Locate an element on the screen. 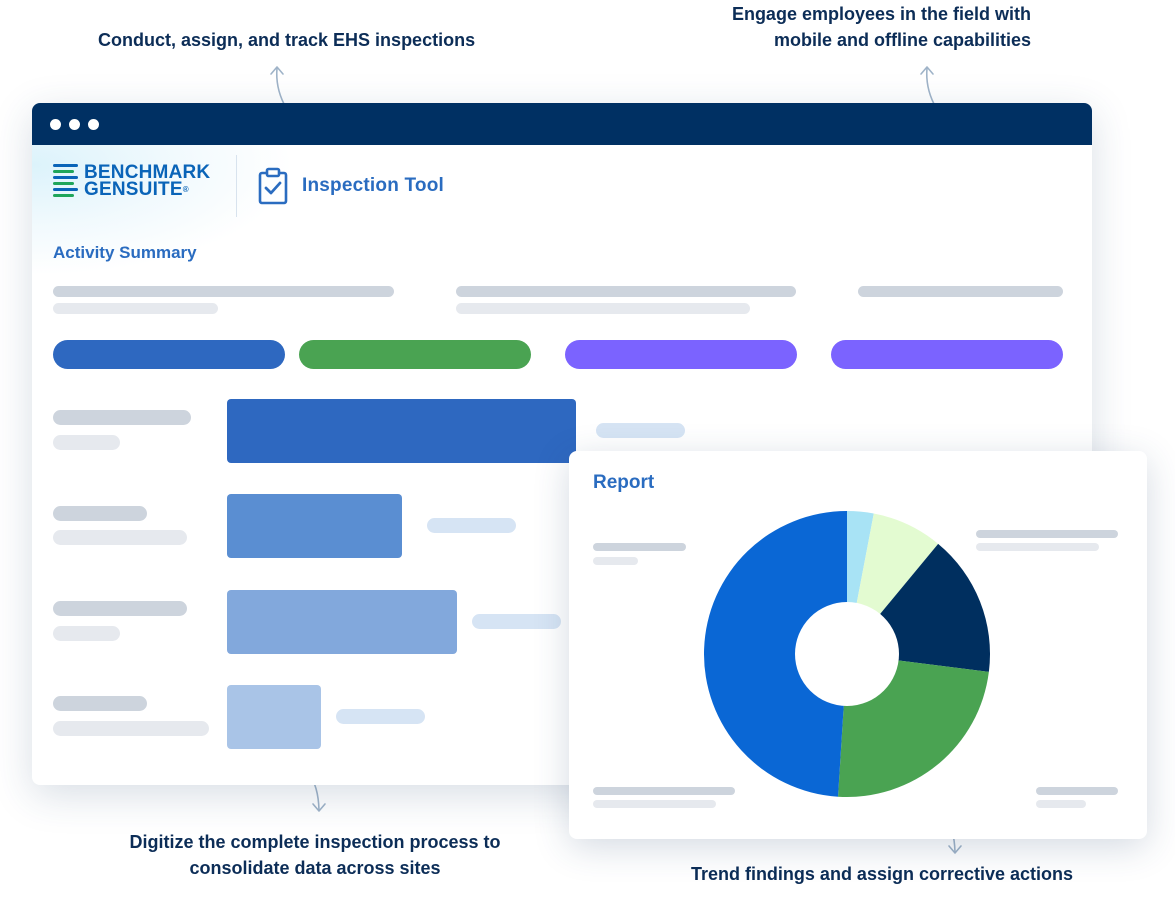 The height and width of the screenshot is (899, 1175). window-titlebar is located at coordinates (562, 124).